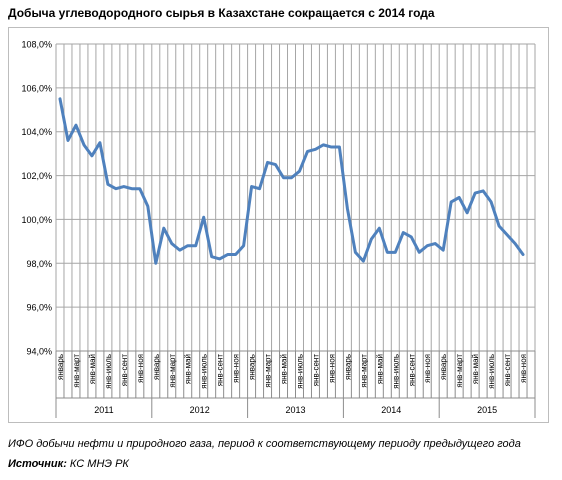 The height and width of the screenshot is (480, 562). I want to click on year-label: 2011, so click(103, 410).